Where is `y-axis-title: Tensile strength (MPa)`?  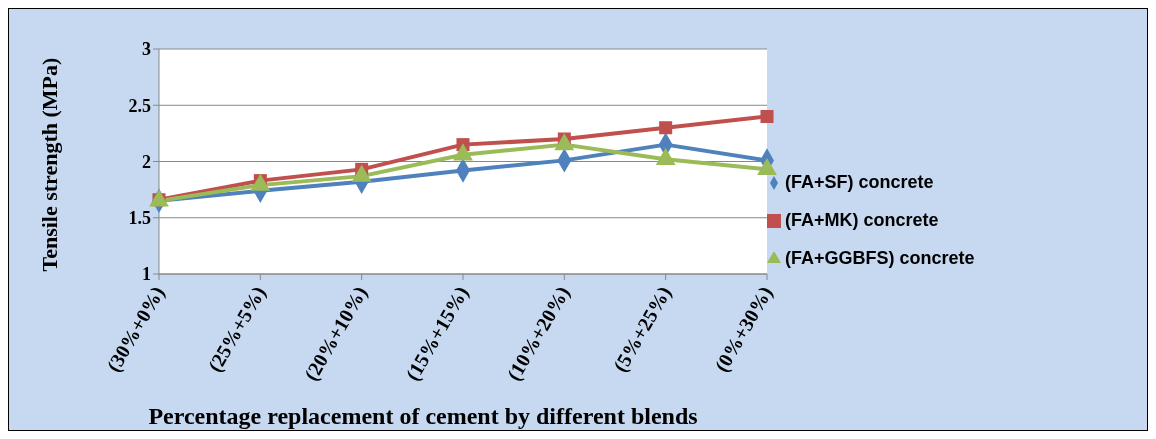 y-axis-title: Tensile strength (MPa) is located at coordinates (49, 164).